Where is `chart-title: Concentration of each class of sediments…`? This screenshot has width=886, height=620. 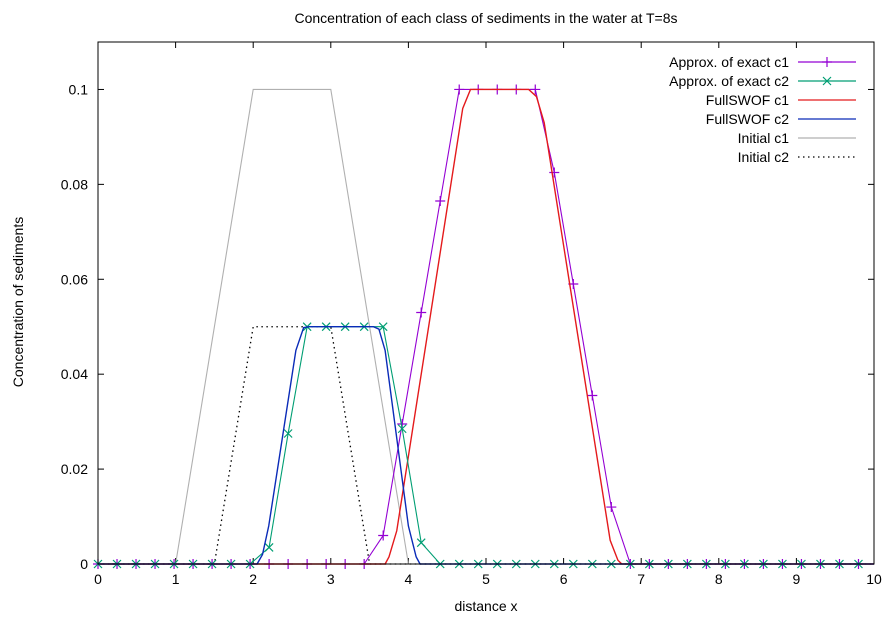
chart-title: Concentration of each class of sediments… is located at coordinates (485, 18).